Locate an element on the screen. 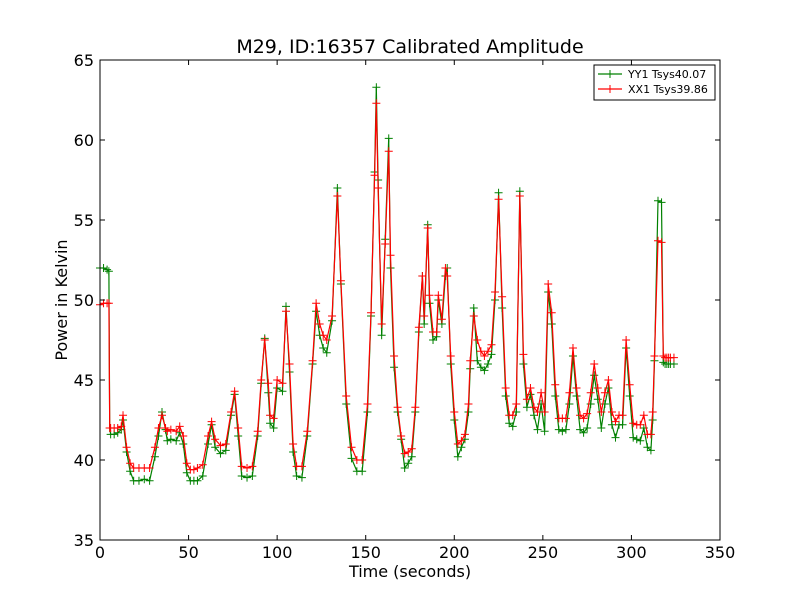 The image size is (800, 600). x-axis-label: Time (seconds) is located at coordinates (409, 571).